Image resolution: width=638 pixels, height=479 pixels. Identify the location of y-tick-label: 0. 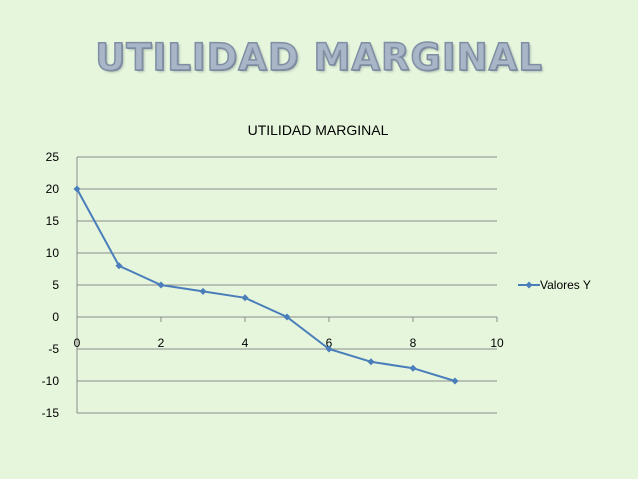
(55, 317).